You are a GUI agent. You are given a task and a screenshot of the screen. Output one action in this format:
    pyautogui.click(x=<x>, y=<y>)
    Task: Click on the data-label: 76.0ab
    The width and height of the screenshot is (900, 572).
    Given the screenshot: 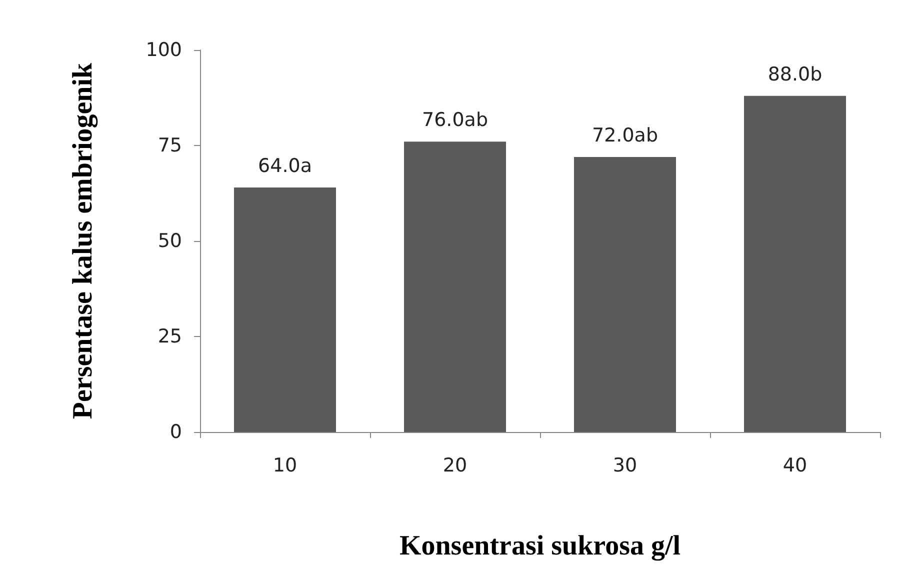 What is the action you would take?
    pyautogui.click(x=455, y=120)
    